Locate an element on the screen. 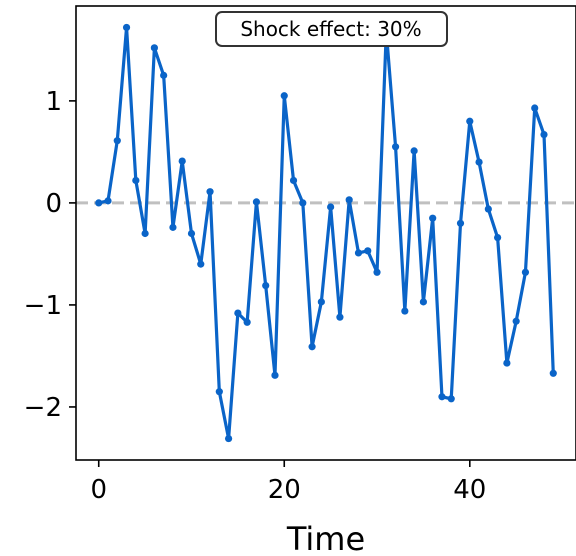 The height and width of the screenshot is (556, 576). x-tick-label: 0 is located at coordinates (98, 490).